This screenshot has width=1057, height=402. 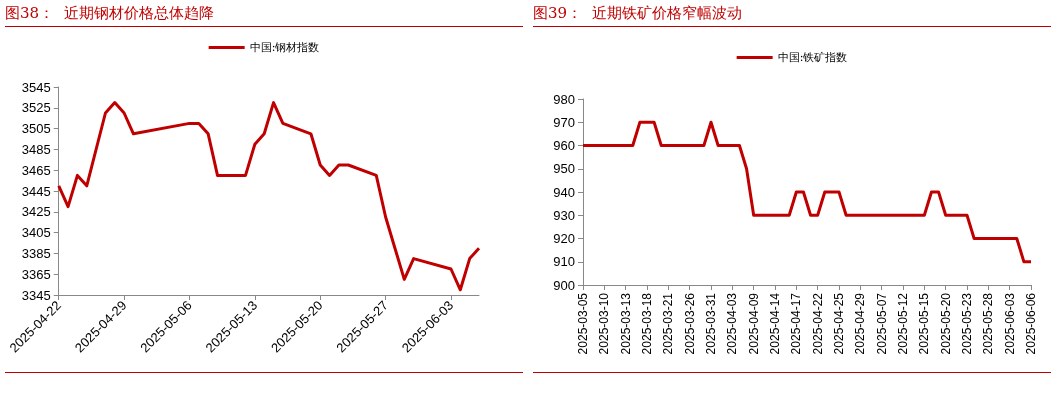 What do you see at coordinates (945, 323) in the screenshot?
I see `x-tick-label: 2025-05-20` at bounding box center [945, 323].